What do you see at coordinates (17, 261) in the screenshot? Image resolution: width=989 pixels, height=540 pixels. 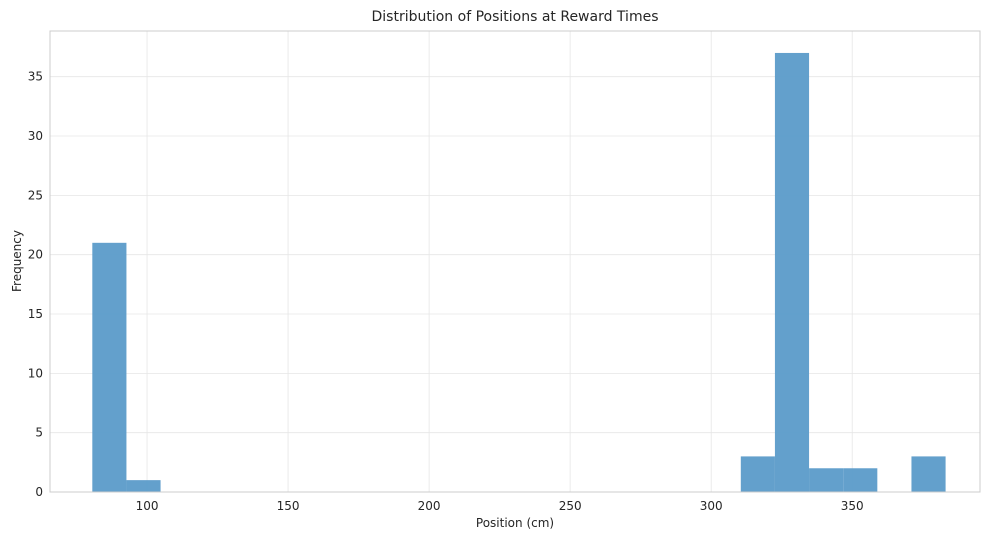 I see `y-axis-label: Frequency` at bounding box center [17, 261].